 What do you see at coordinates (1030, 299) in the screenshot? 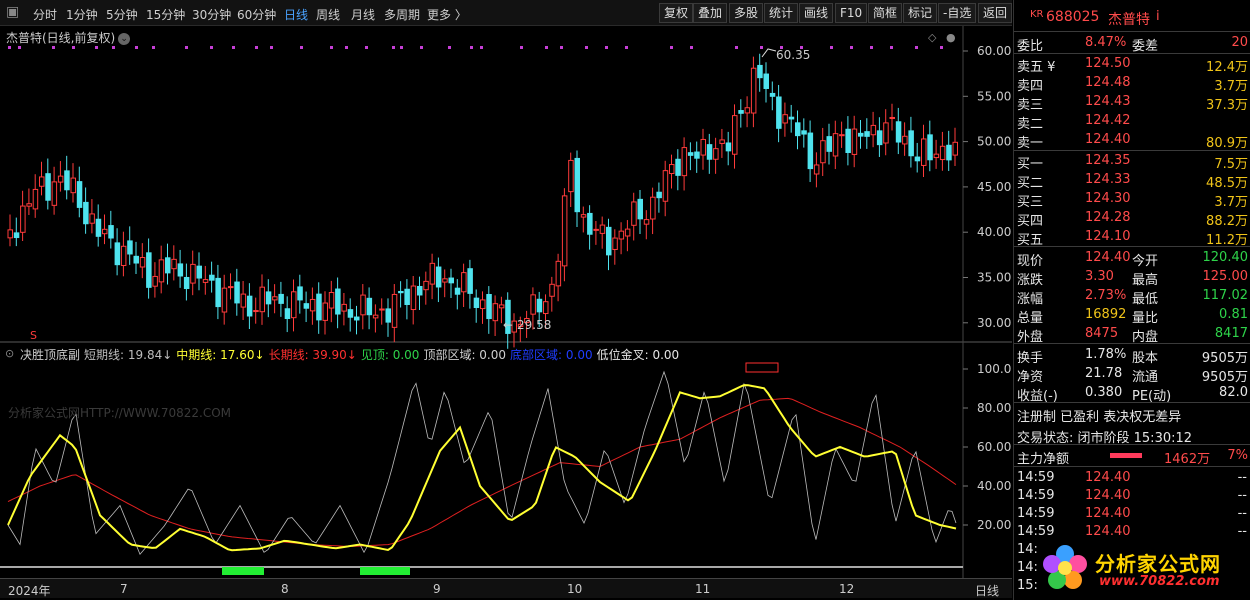
I see `stat-row-2-cell-0: 涨幅` at bounding box center [1030, 299].